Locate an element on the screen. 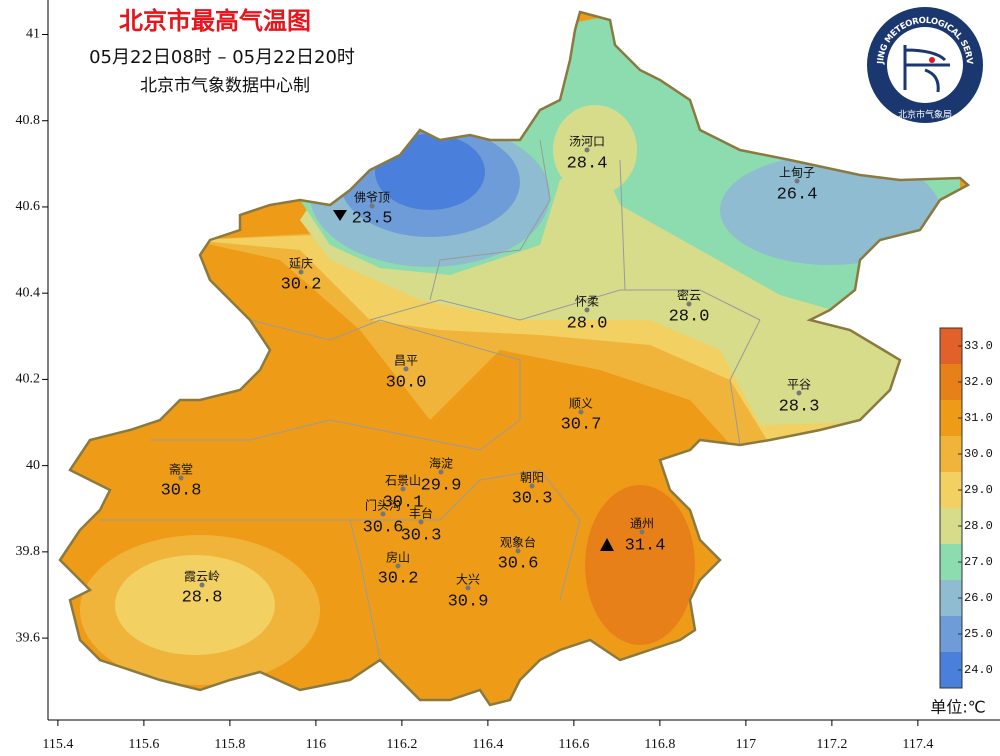  station-value: 30.7 is located at coordinates (581, 424).